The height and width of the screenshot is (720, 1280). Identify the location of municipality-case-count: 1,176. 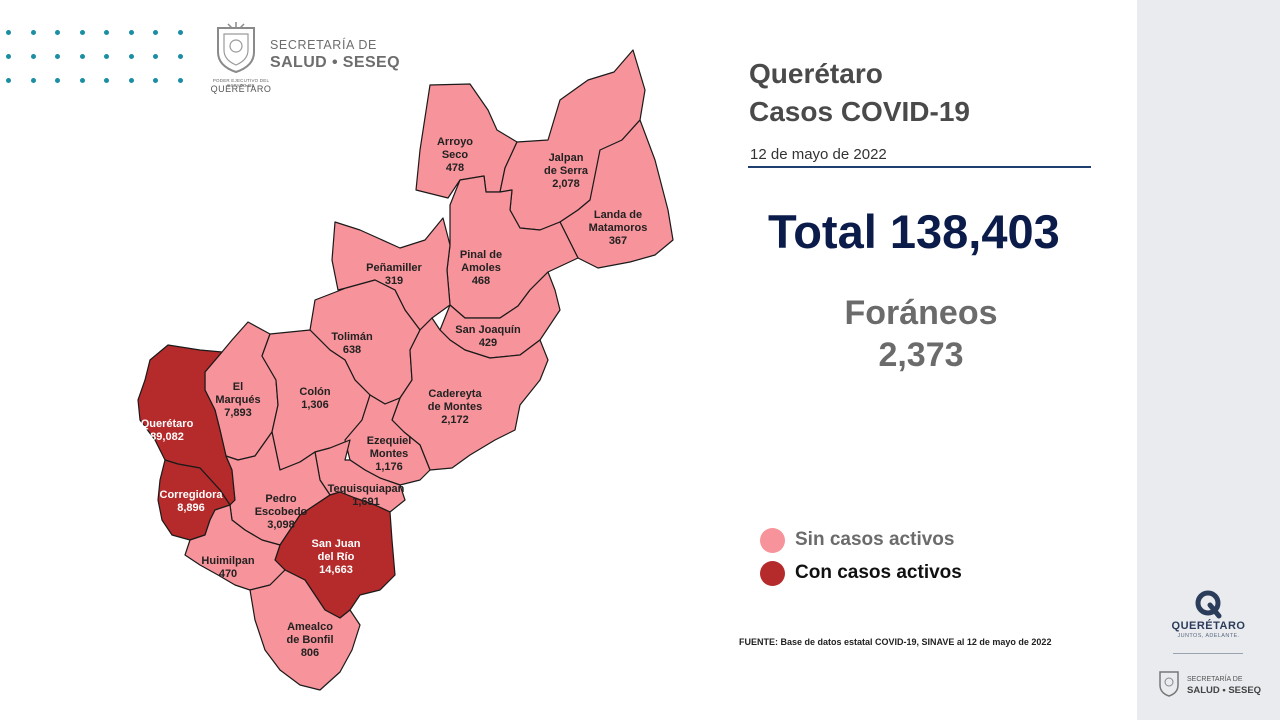
(389, 467).